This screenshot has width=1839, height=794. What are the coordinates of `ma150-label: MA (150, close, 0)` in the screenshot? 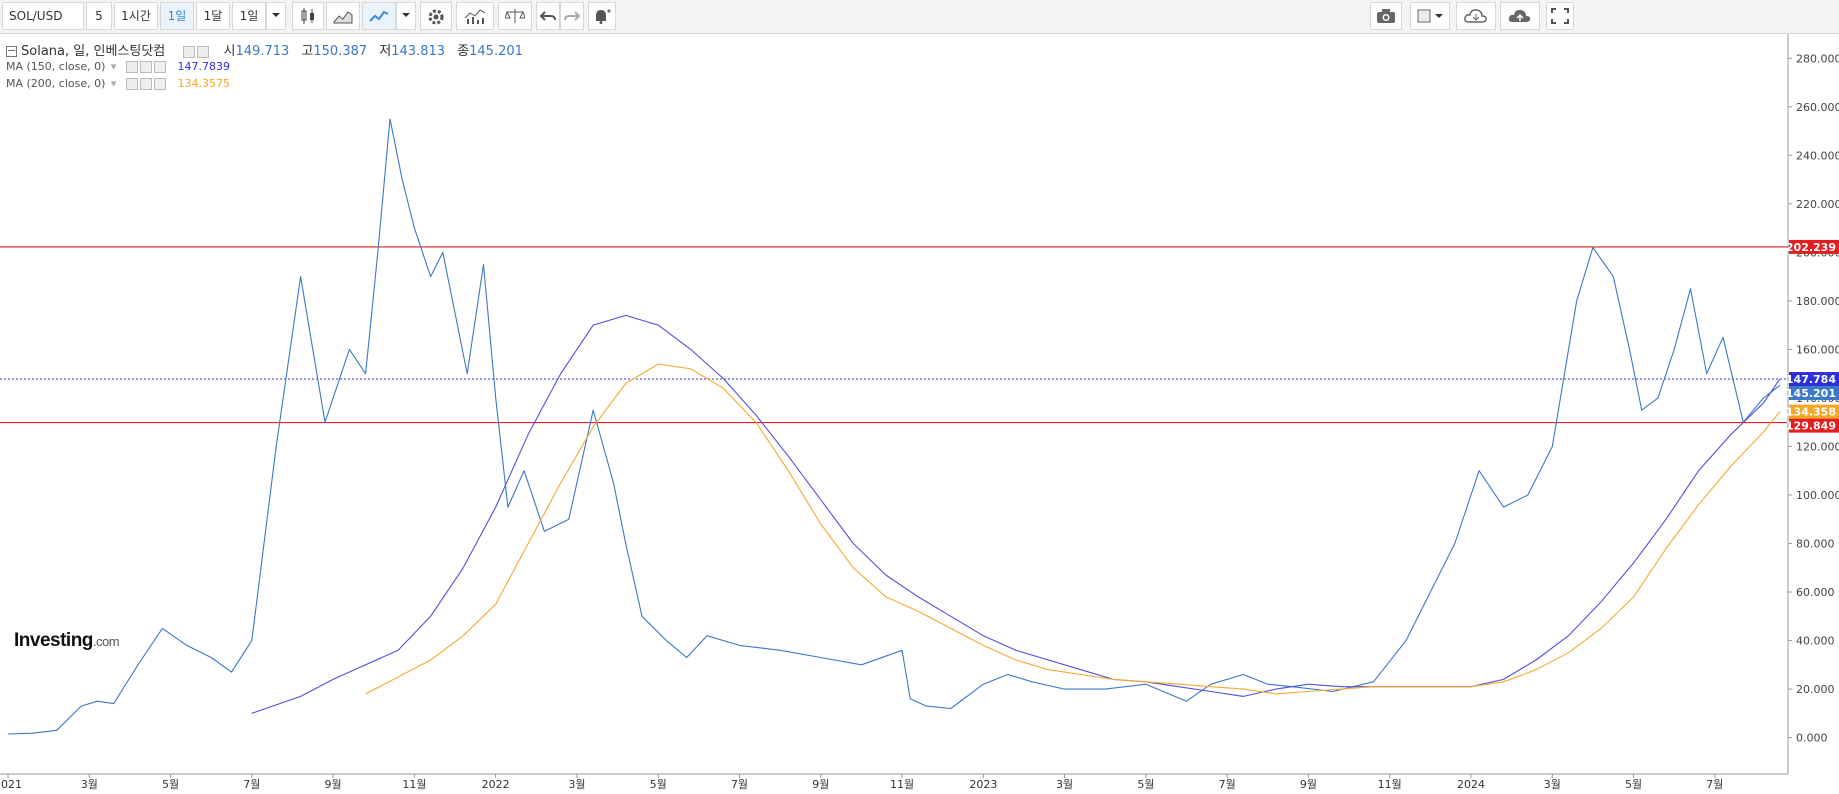 It's located at (56, 66).